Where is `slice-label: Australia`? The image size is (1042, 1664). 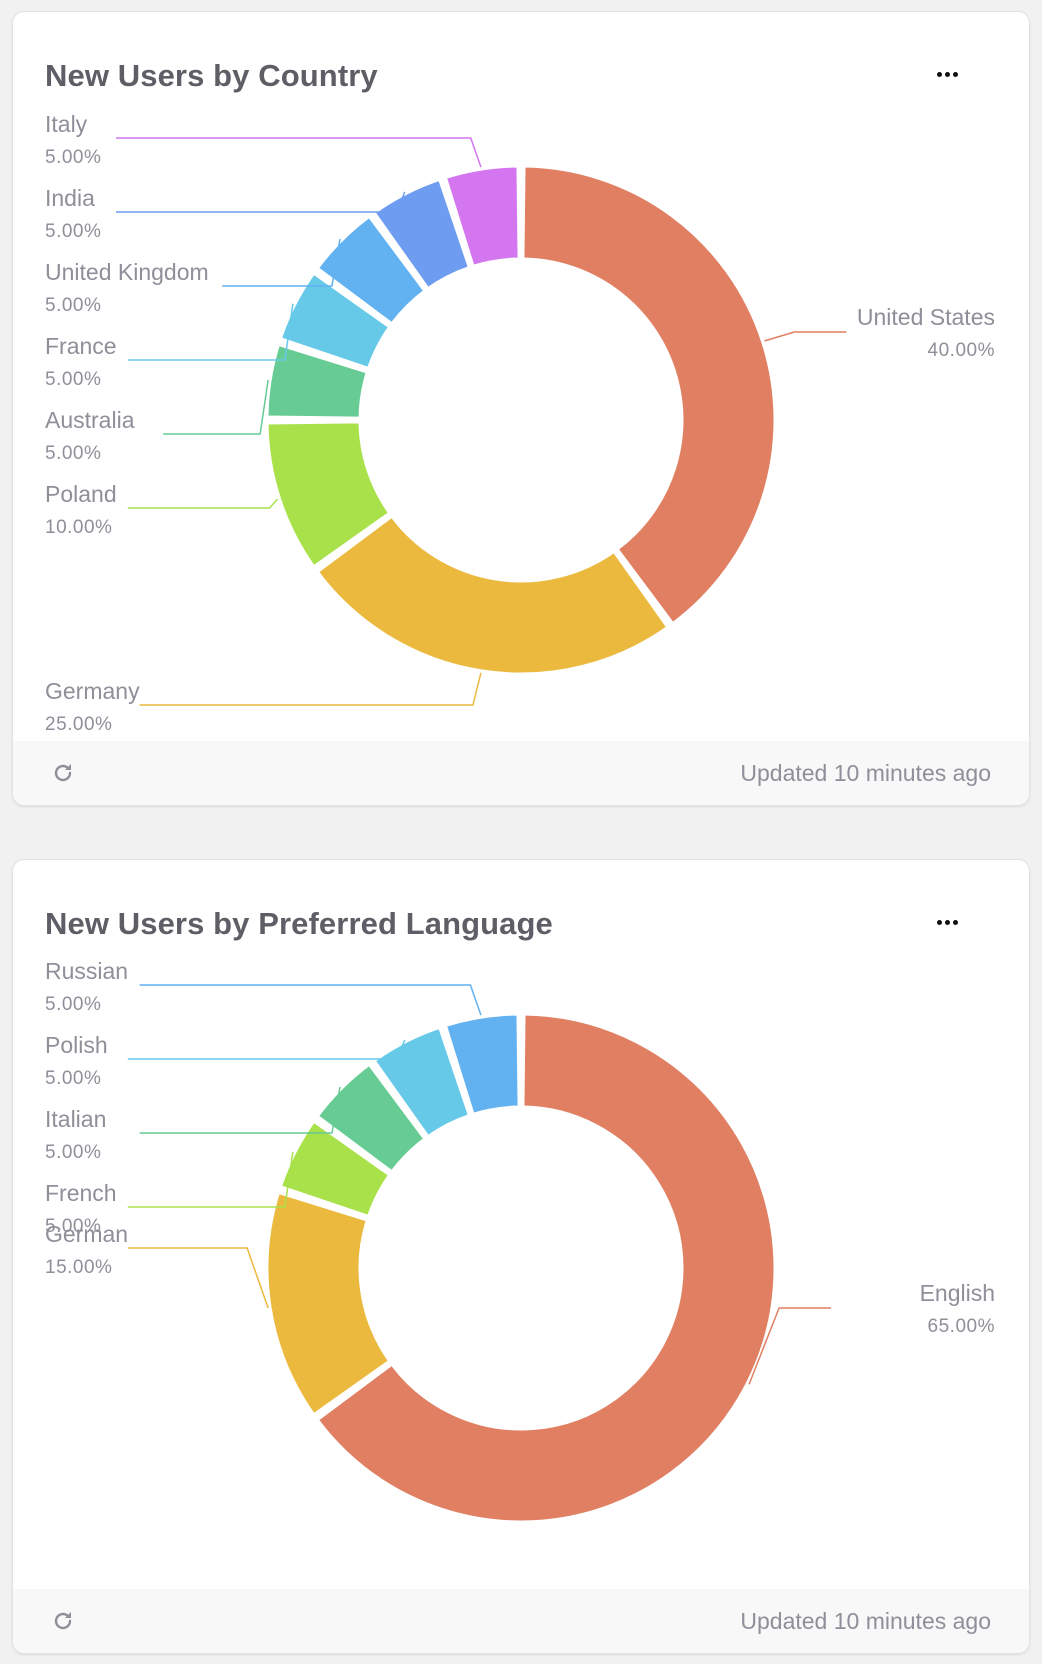 slice-label: Australia is located at coordinates (90, 420).